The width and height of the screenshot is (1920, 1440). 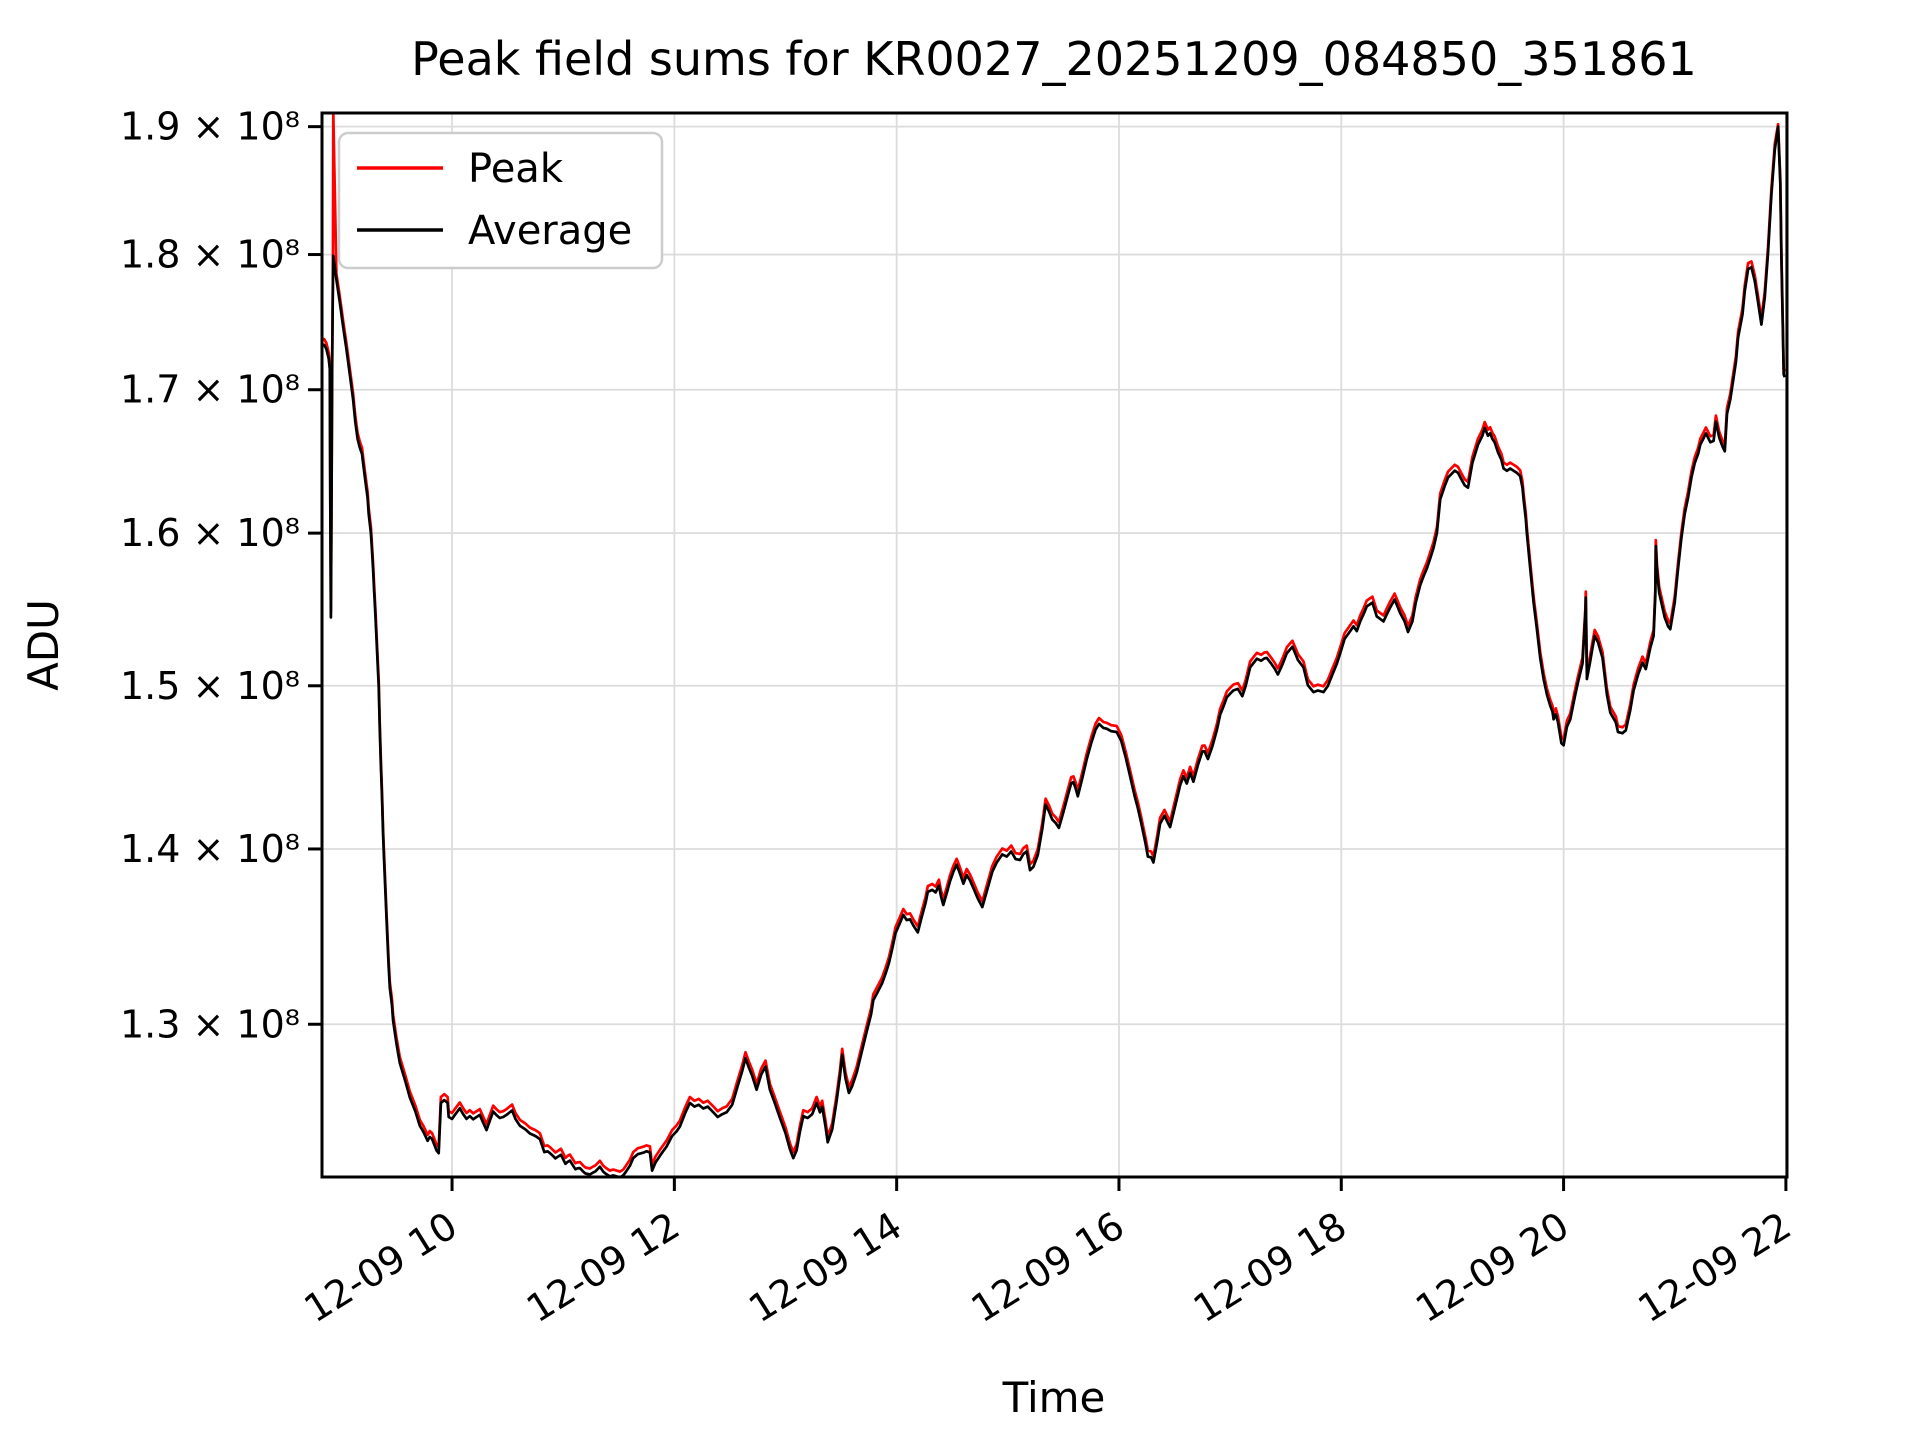 What do you see at coordinates (1270, 1267) in the screenshot?
I see `x-tick-label: 12-09 18` at bounding box center [1270, 1267].